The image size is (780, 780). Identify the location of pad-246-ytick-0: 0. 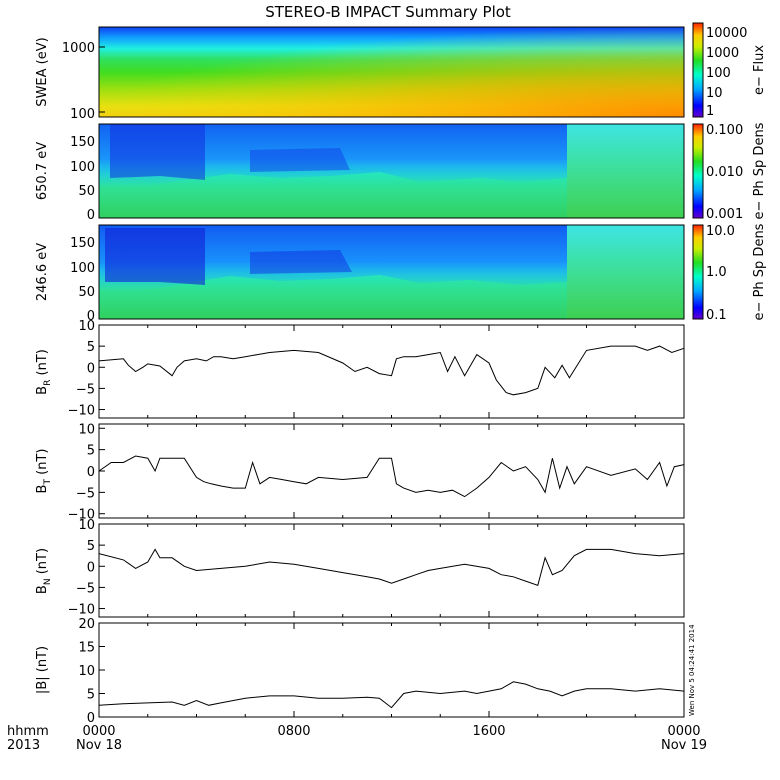
(91, 316).